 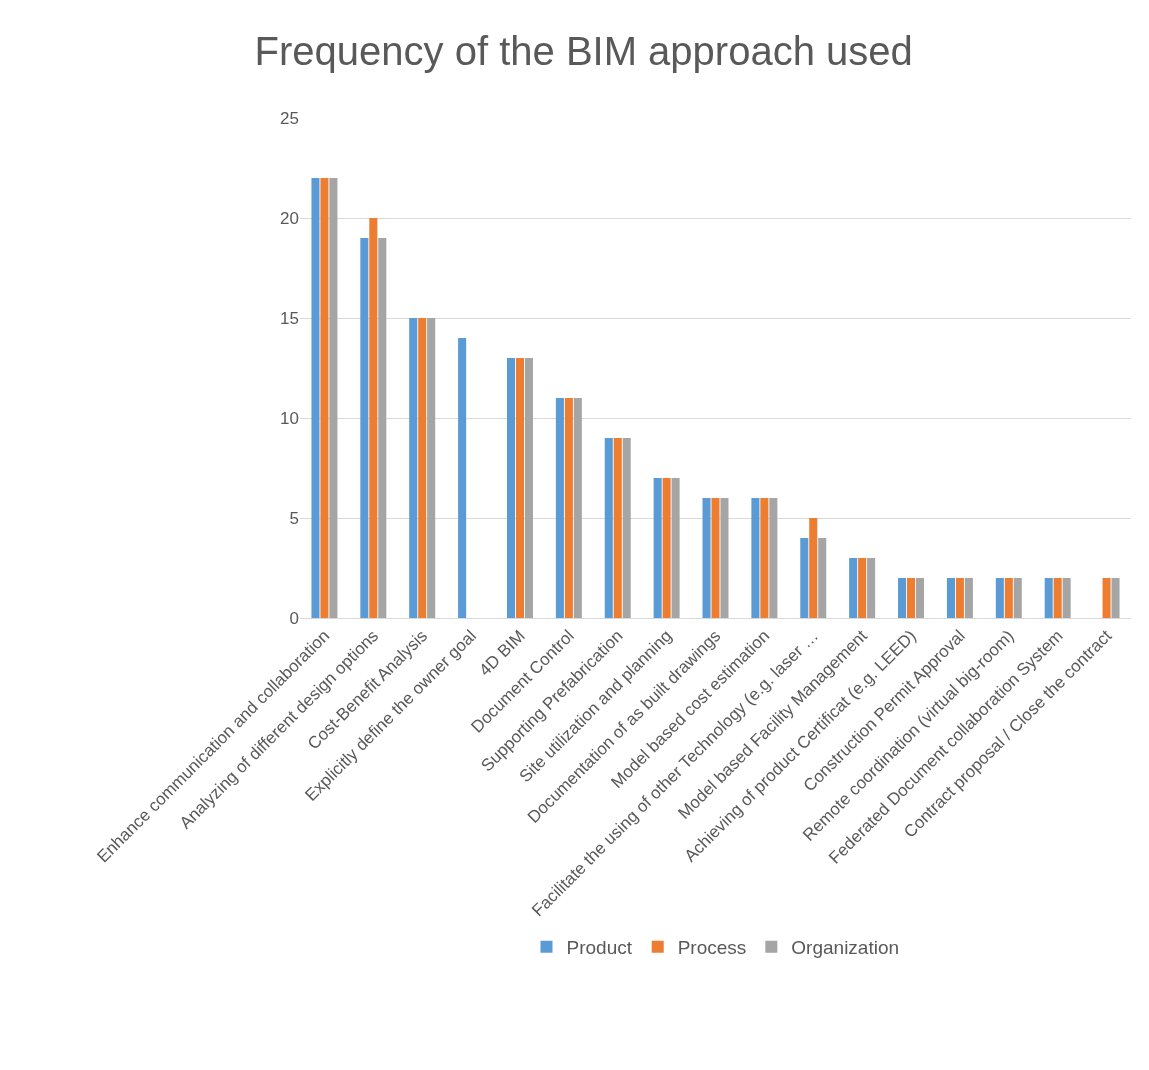 What do you see at coordinates (289, 118) in the screenshot?
I see `y-tick-label: 25` at bounding box center [289, 118].